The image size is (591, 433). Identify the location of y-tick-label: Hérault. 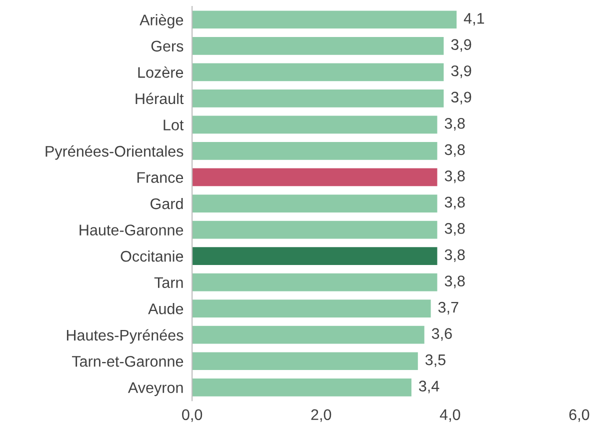
(160, 98).